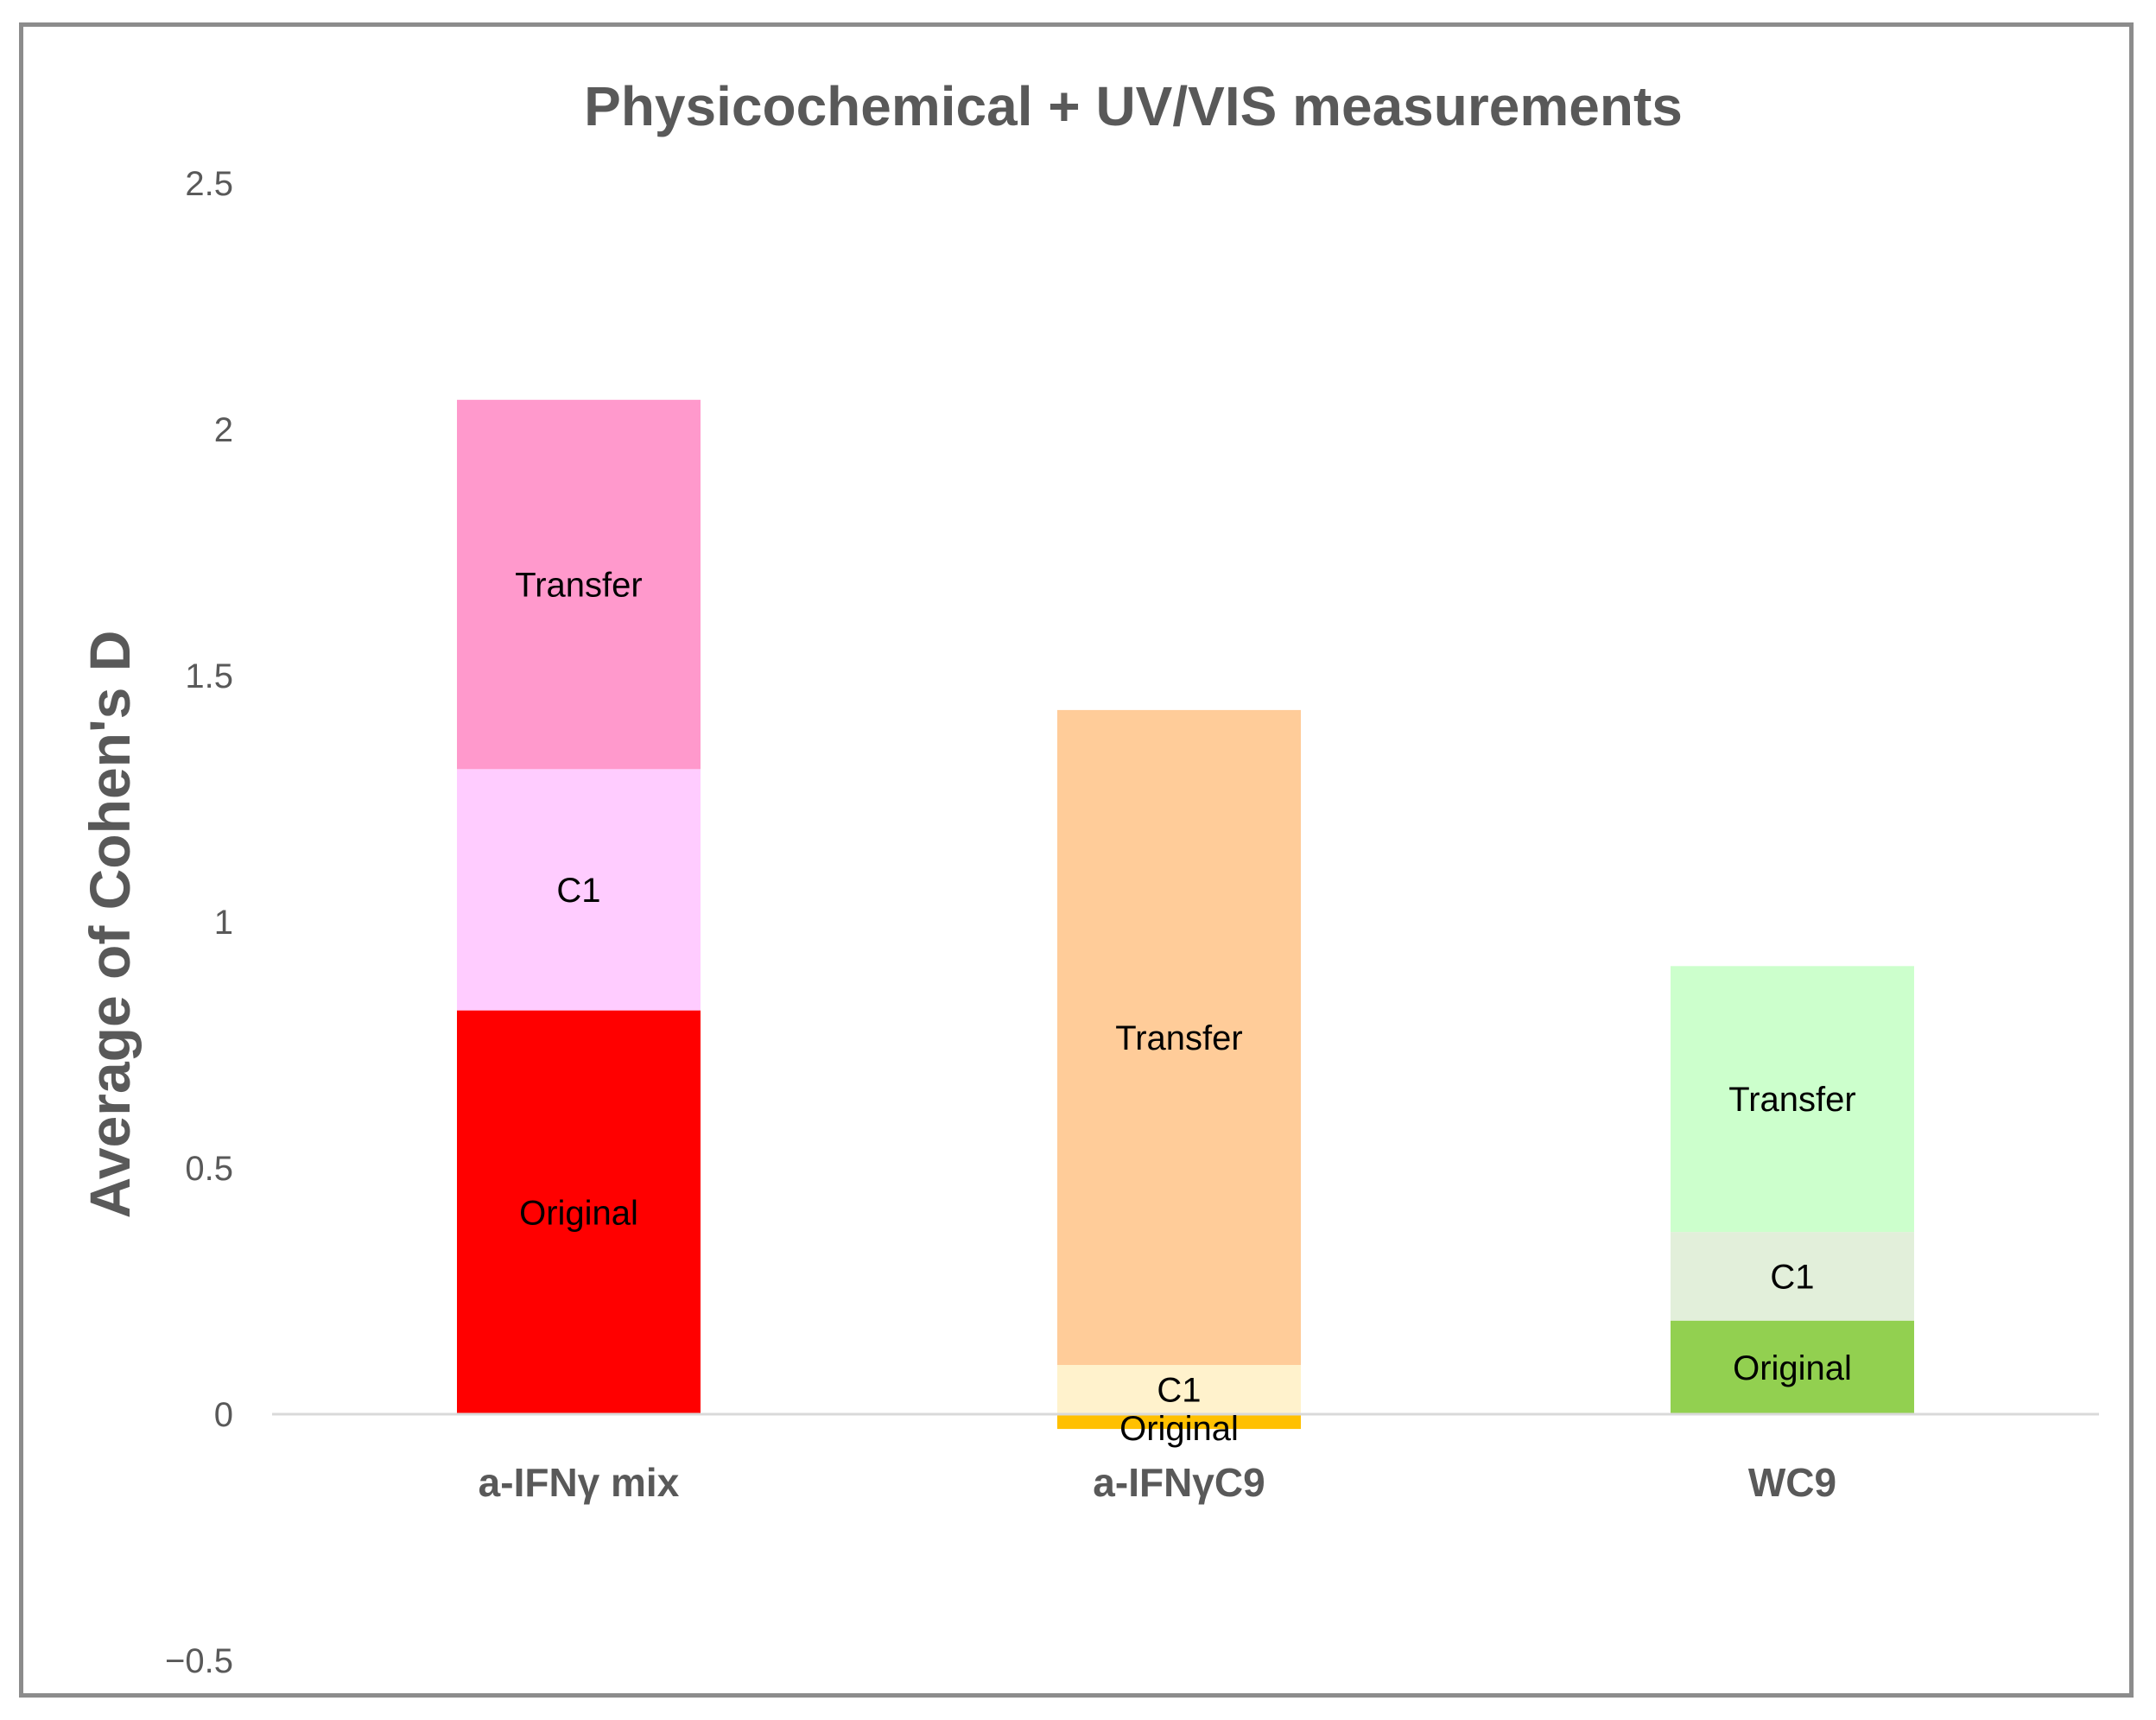 The image size is (2156, 1720). Describe the element at coordinates (224, 430) in the screenshot. I see `y-tick-label: 2` at that location.